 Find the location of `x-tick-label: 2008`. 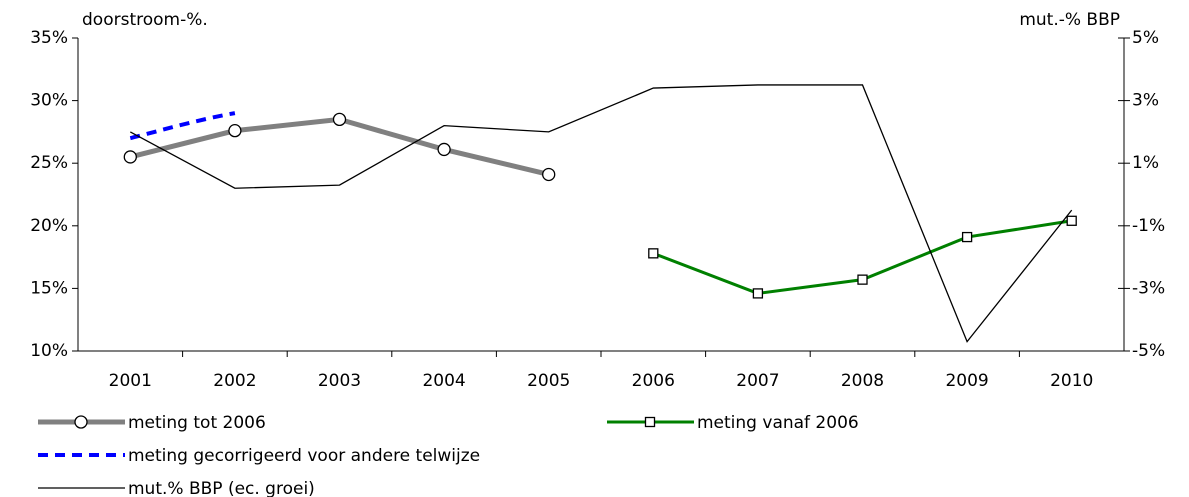

x-tick-label: 2008 is located at coordinates (862, 381).